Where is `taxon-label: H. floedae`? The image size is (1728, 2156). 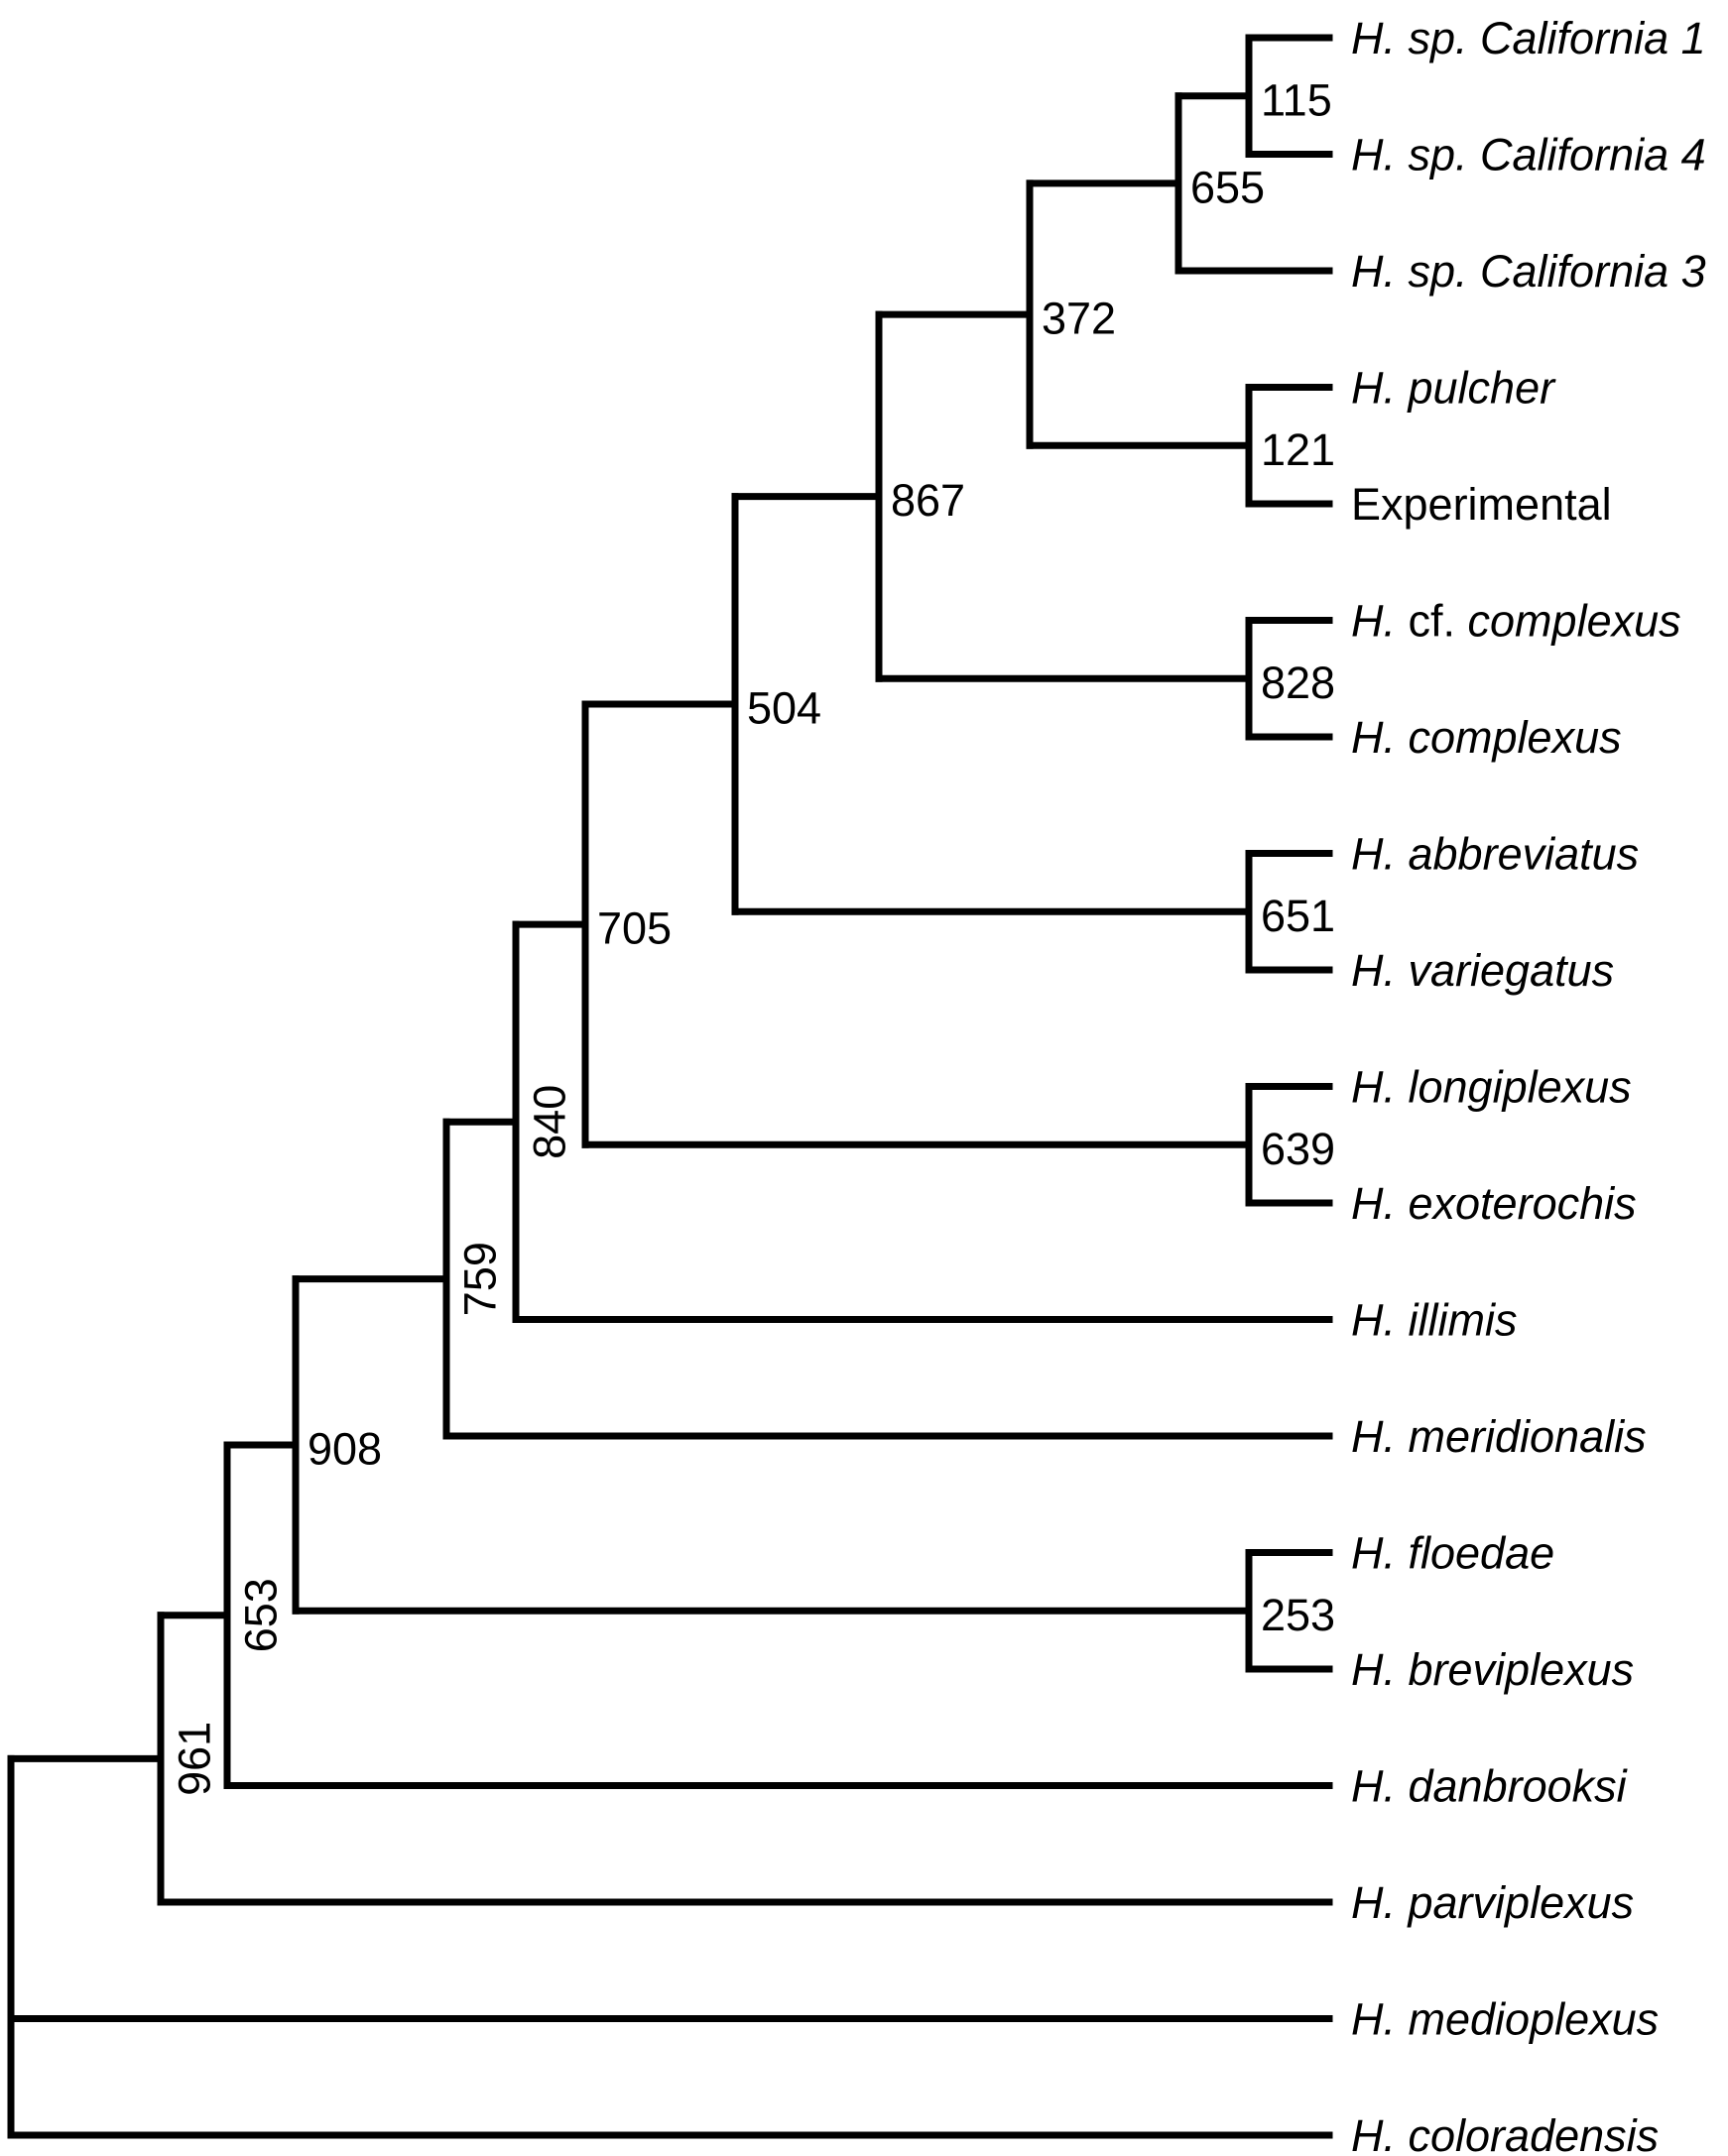
taxon-label: H. floedae is located at coordinates (1452, 1552).